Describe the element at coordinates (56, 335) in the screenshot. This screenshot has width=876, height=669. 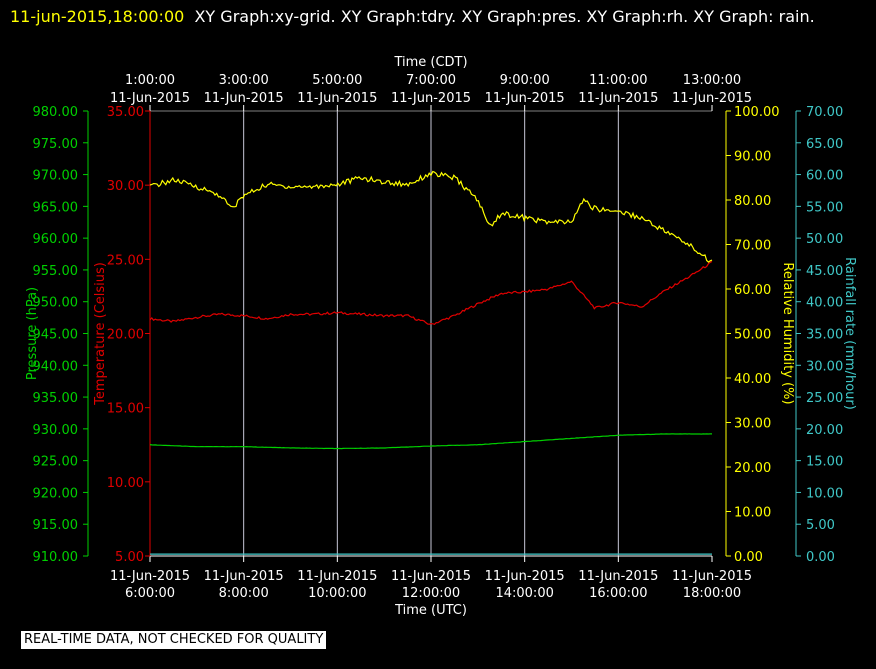
I see `pressure-tick-label: 945.00` at that location.